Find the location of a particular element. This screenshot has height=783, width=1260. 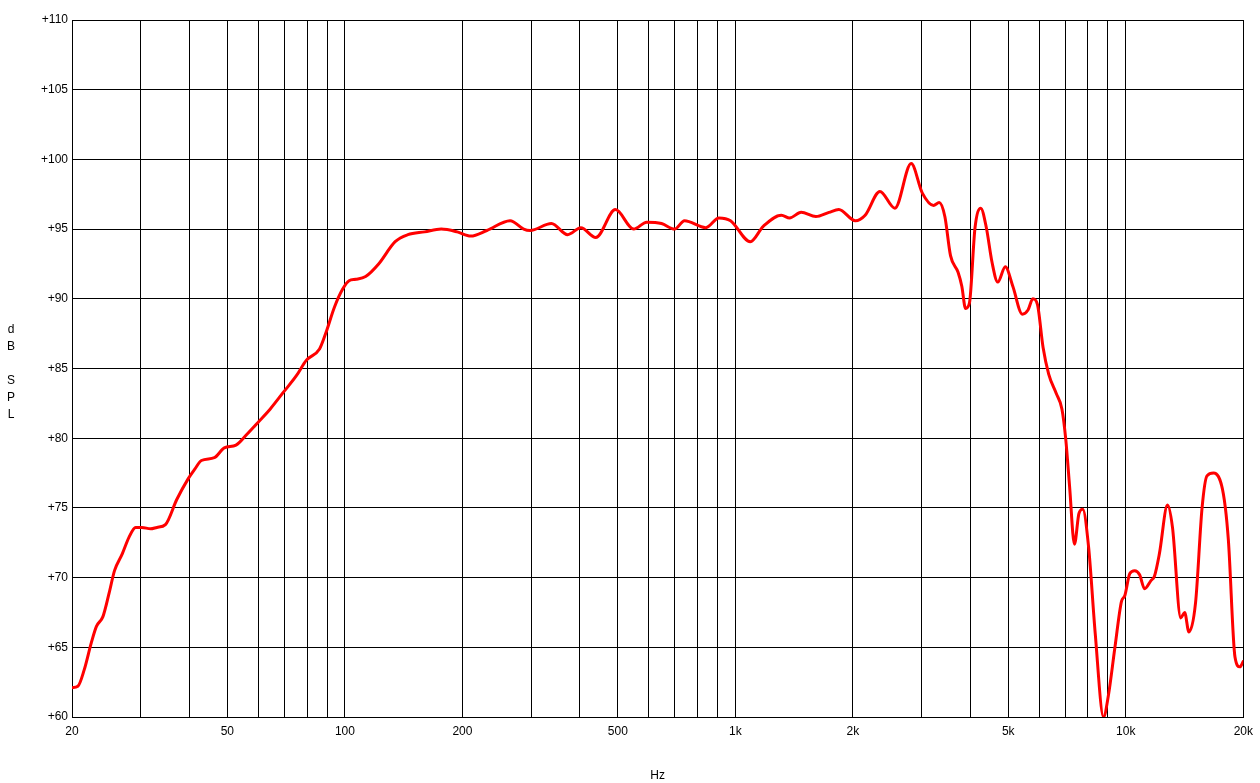

y-tick-label: +110 is located at coordinates (55, 19).